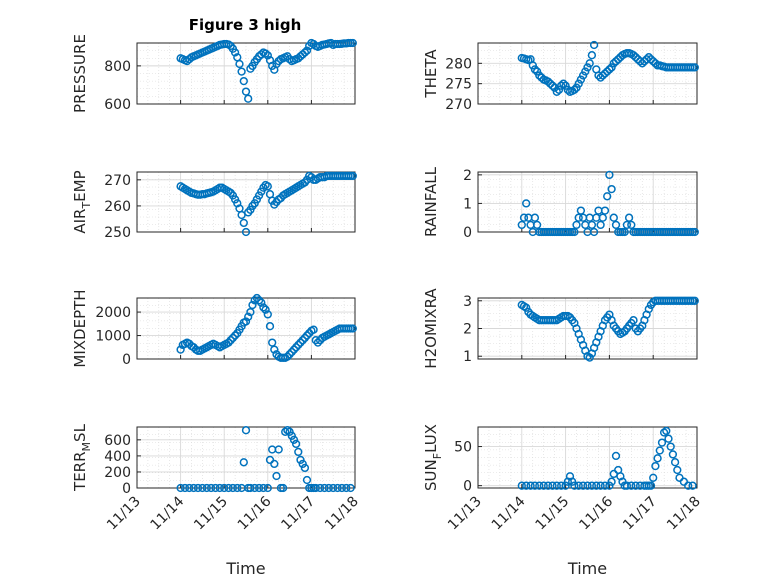 The image size is (778, 583). Describe the element at coordinates (117, 207) in the screenshot. I see `chart-air-temp-ytick-label: 260` at that location.